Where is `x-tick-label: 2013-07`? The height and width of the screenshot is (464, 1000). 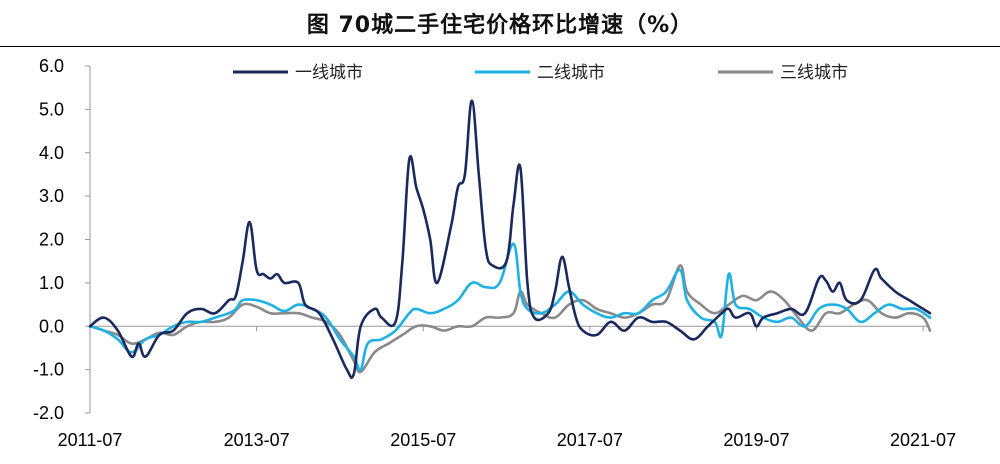
x-tick-label: 2013-07 is located at coordinates (257, 440).